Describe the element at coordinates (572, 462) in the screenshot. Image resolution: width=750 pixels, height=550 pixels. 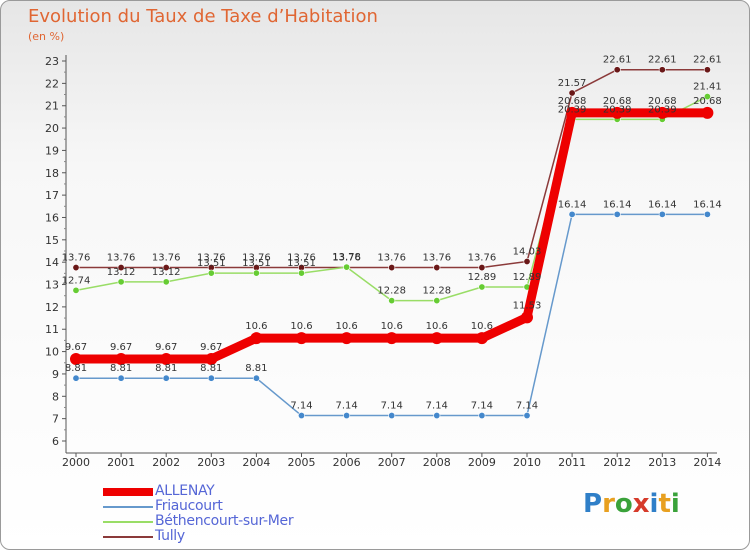
I see `x-tick-label: 2011` at that location.